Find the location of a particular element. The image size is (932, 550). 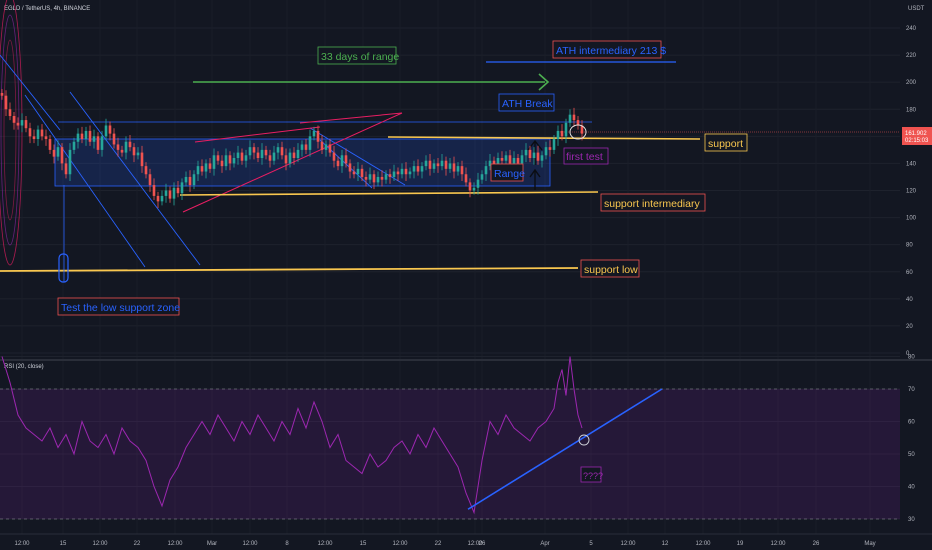

annotation-range-days: 33 days of range is located at coordinates (358, 55).